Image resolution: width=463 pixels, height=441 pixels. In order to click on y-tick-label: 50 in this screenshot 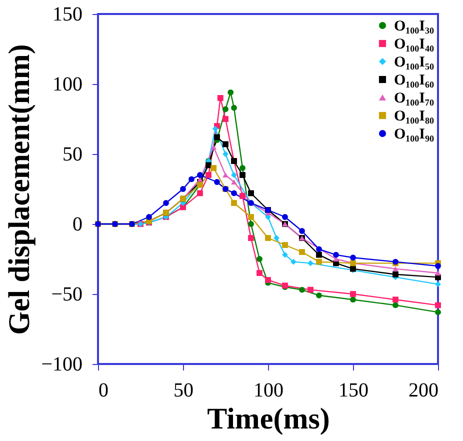, I will do `click(72, 155)`.